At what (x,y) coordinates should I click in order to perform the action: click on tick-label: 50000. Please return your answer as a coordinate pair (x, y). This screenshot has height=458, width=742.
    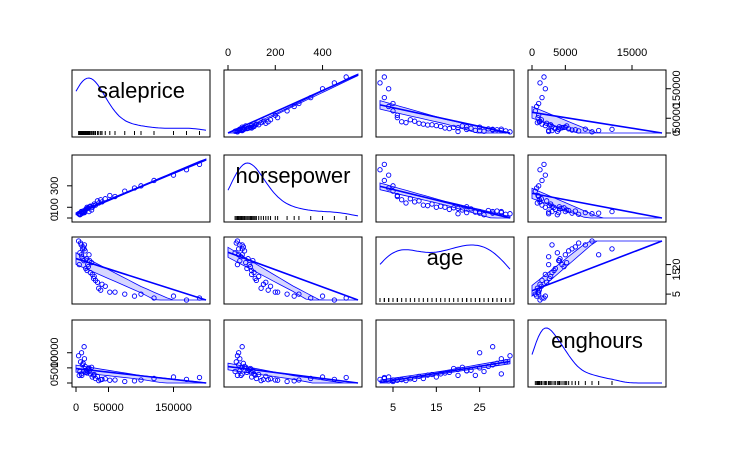
    Looking at the image, I should click on (677, 118).